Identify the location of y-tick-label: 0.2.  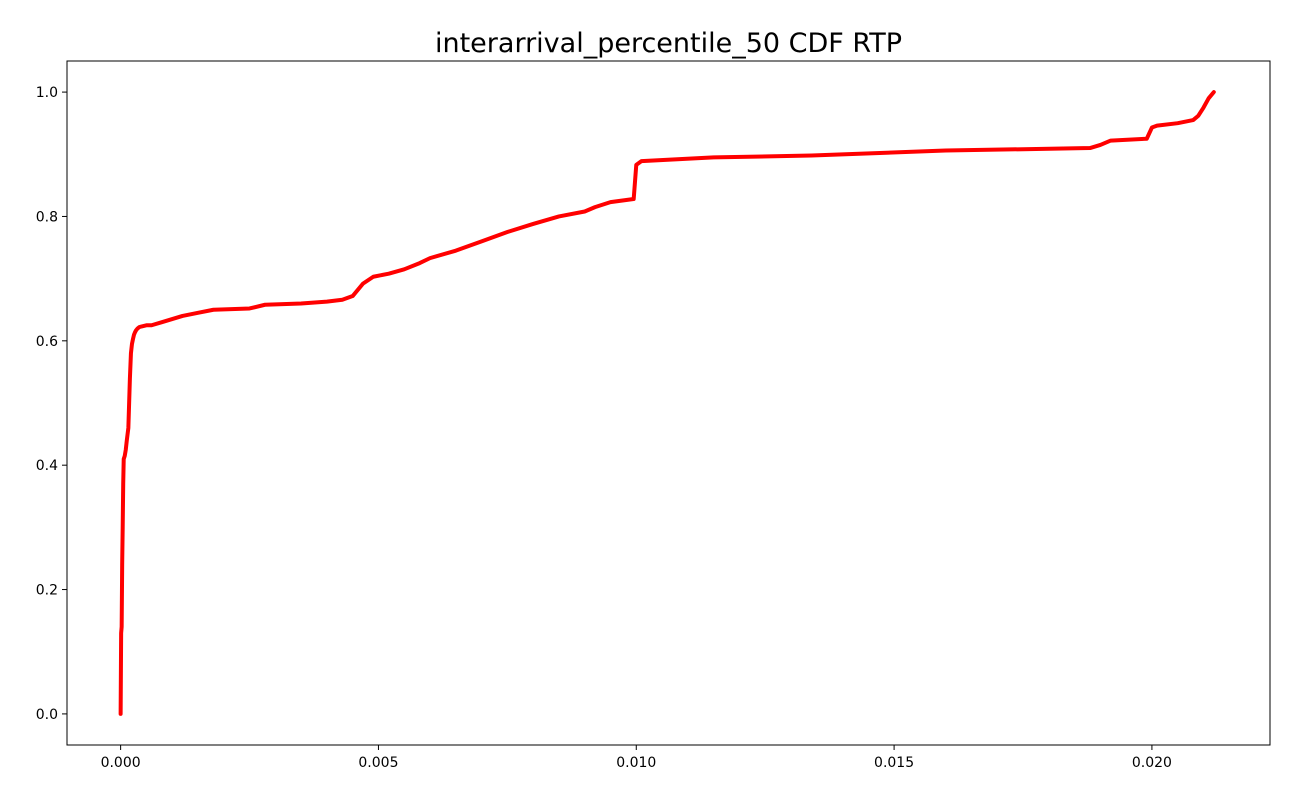
(47, 591).